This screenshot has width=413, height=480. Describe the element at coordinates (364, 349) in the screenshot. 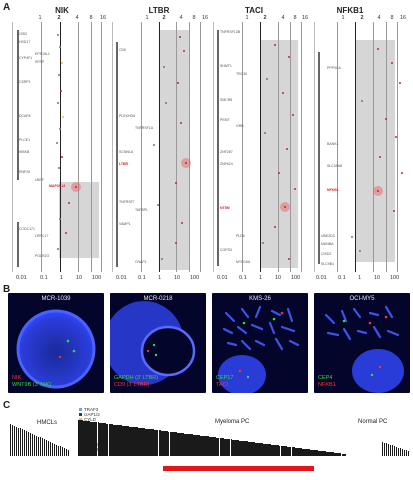

I see `chromosome-spread-graphic` at that location.